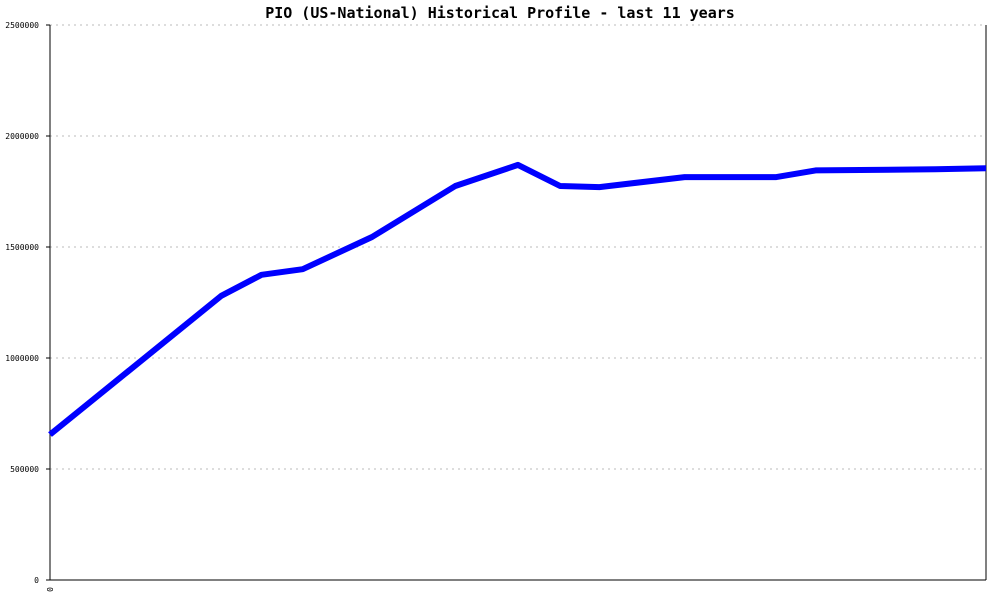 Image resolution: width=1000 pixels, height=600 pixels. I want to click on y-tick-label: 500000, so click(24, 469).